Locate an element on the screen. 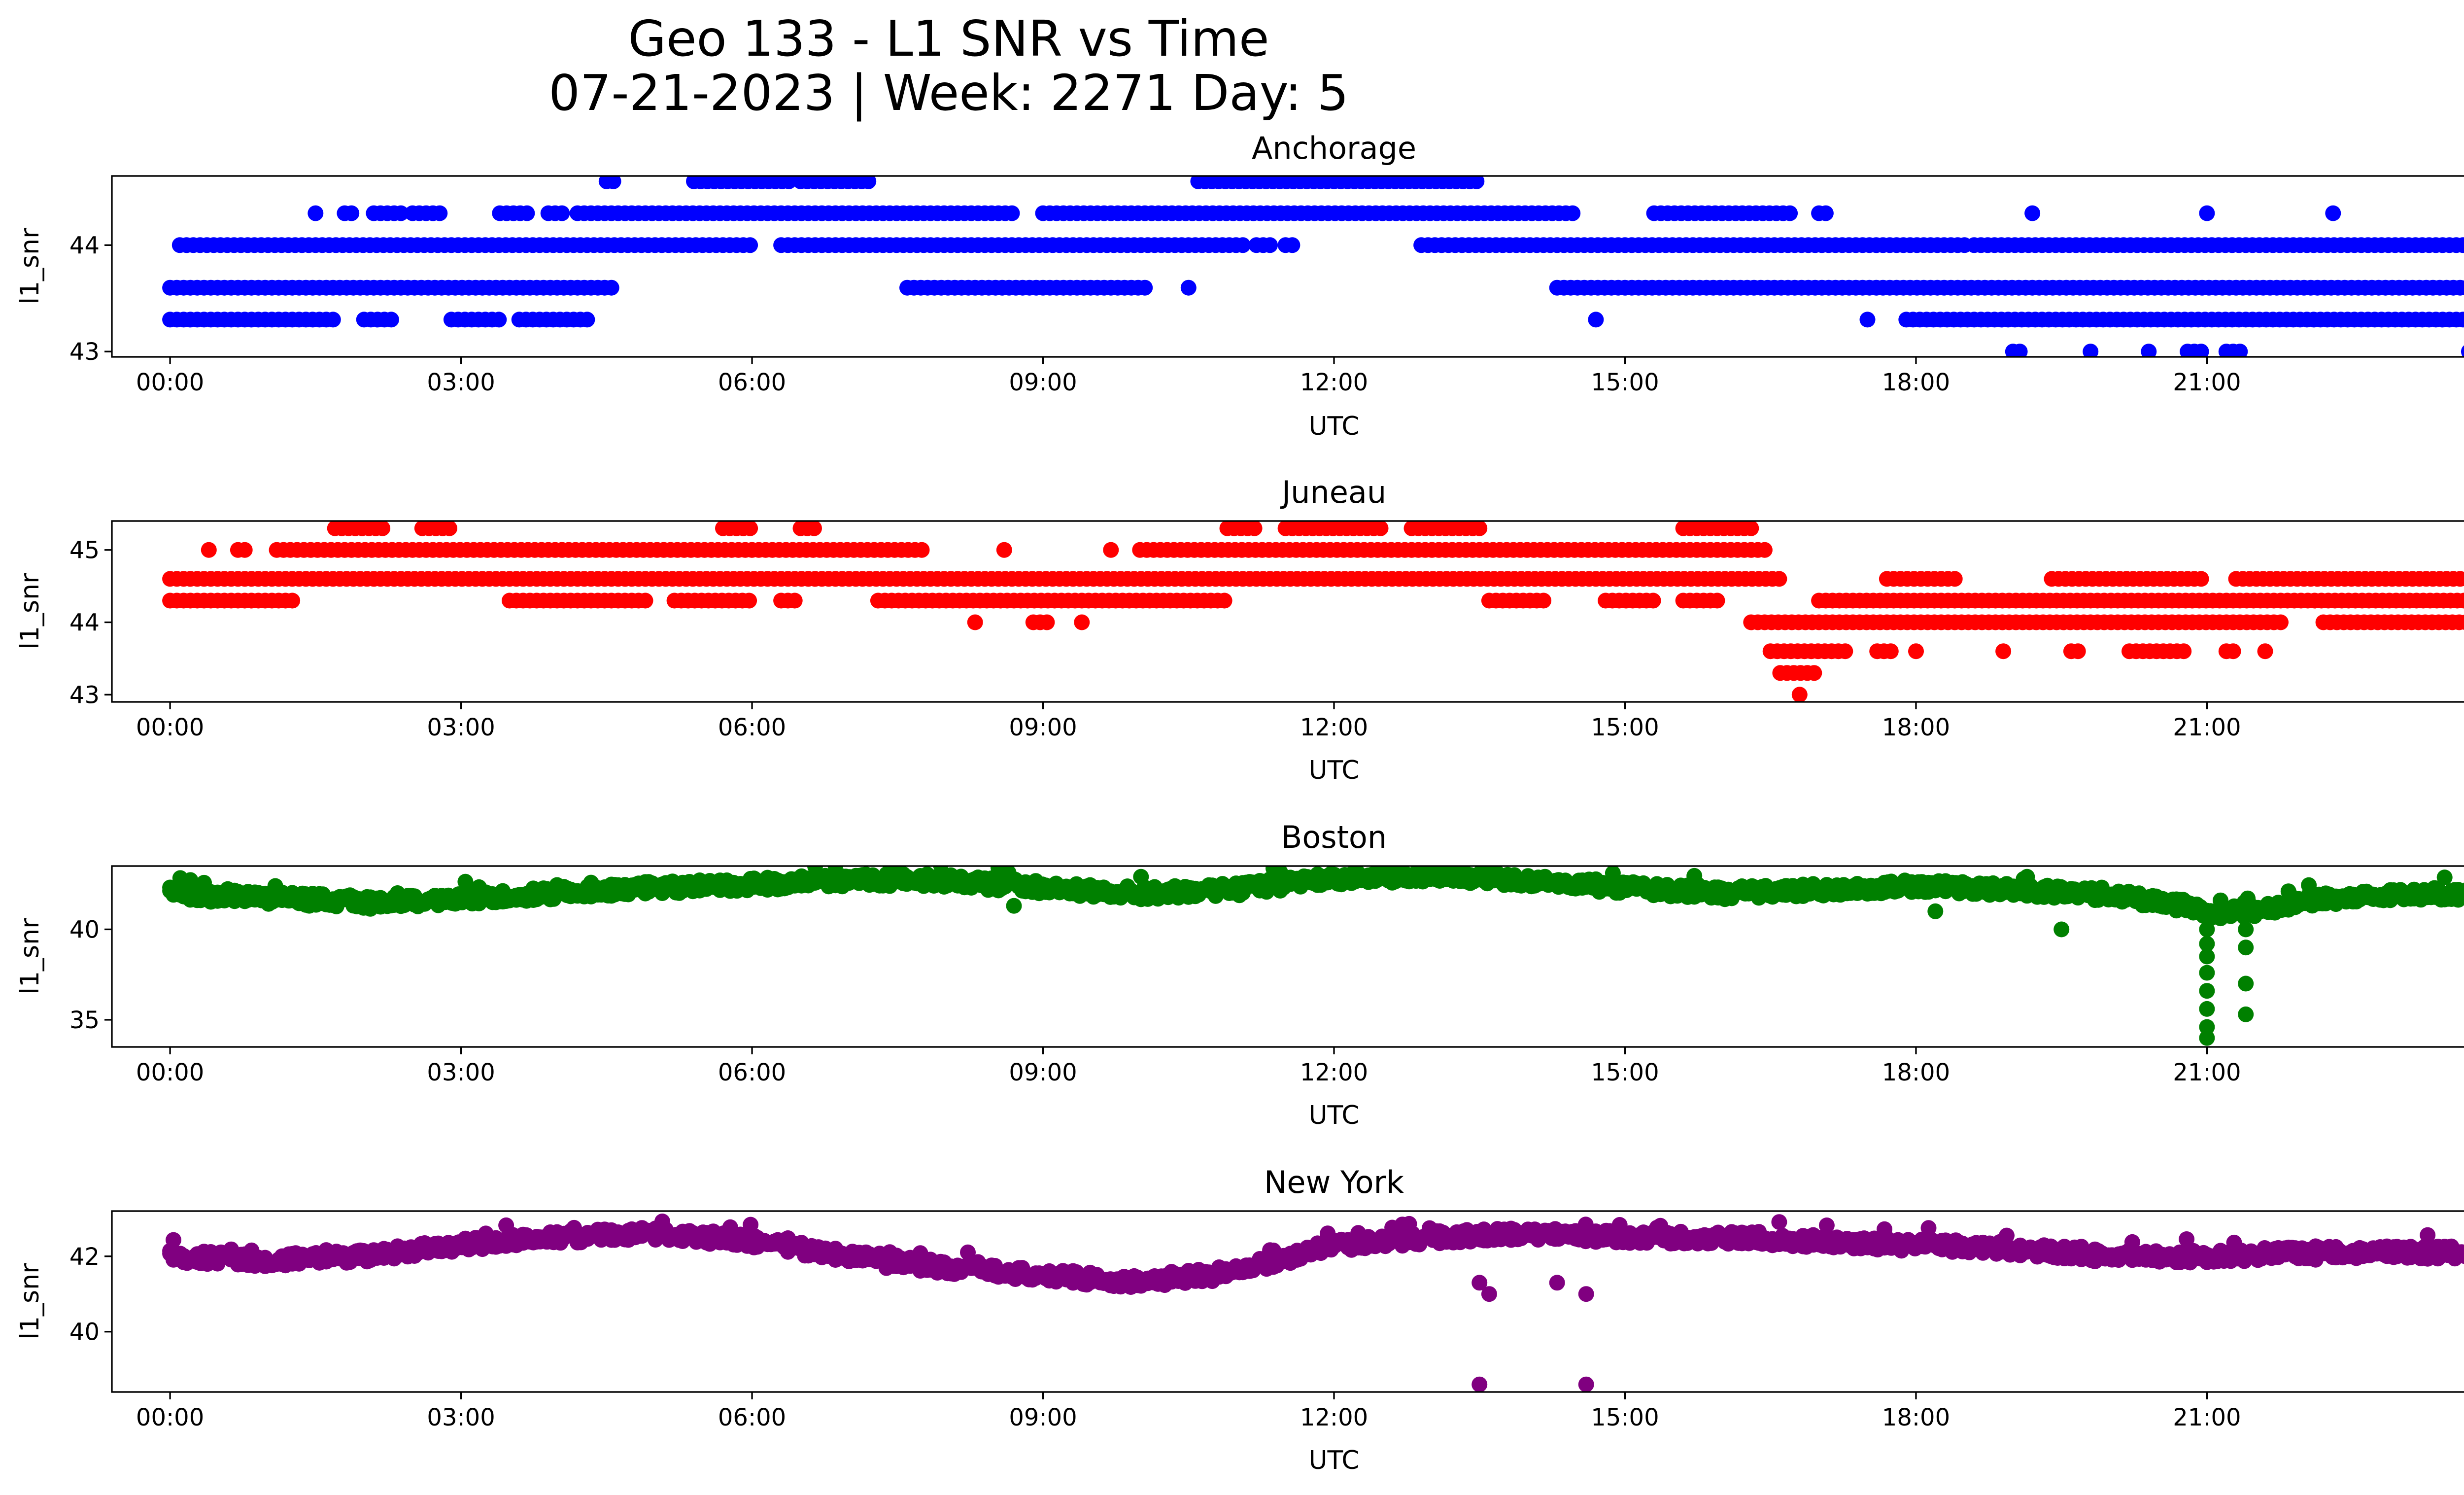 This screenshot has height=1495, width=2464. y-tick-label: 40 is located at coordinates (84, 1332).